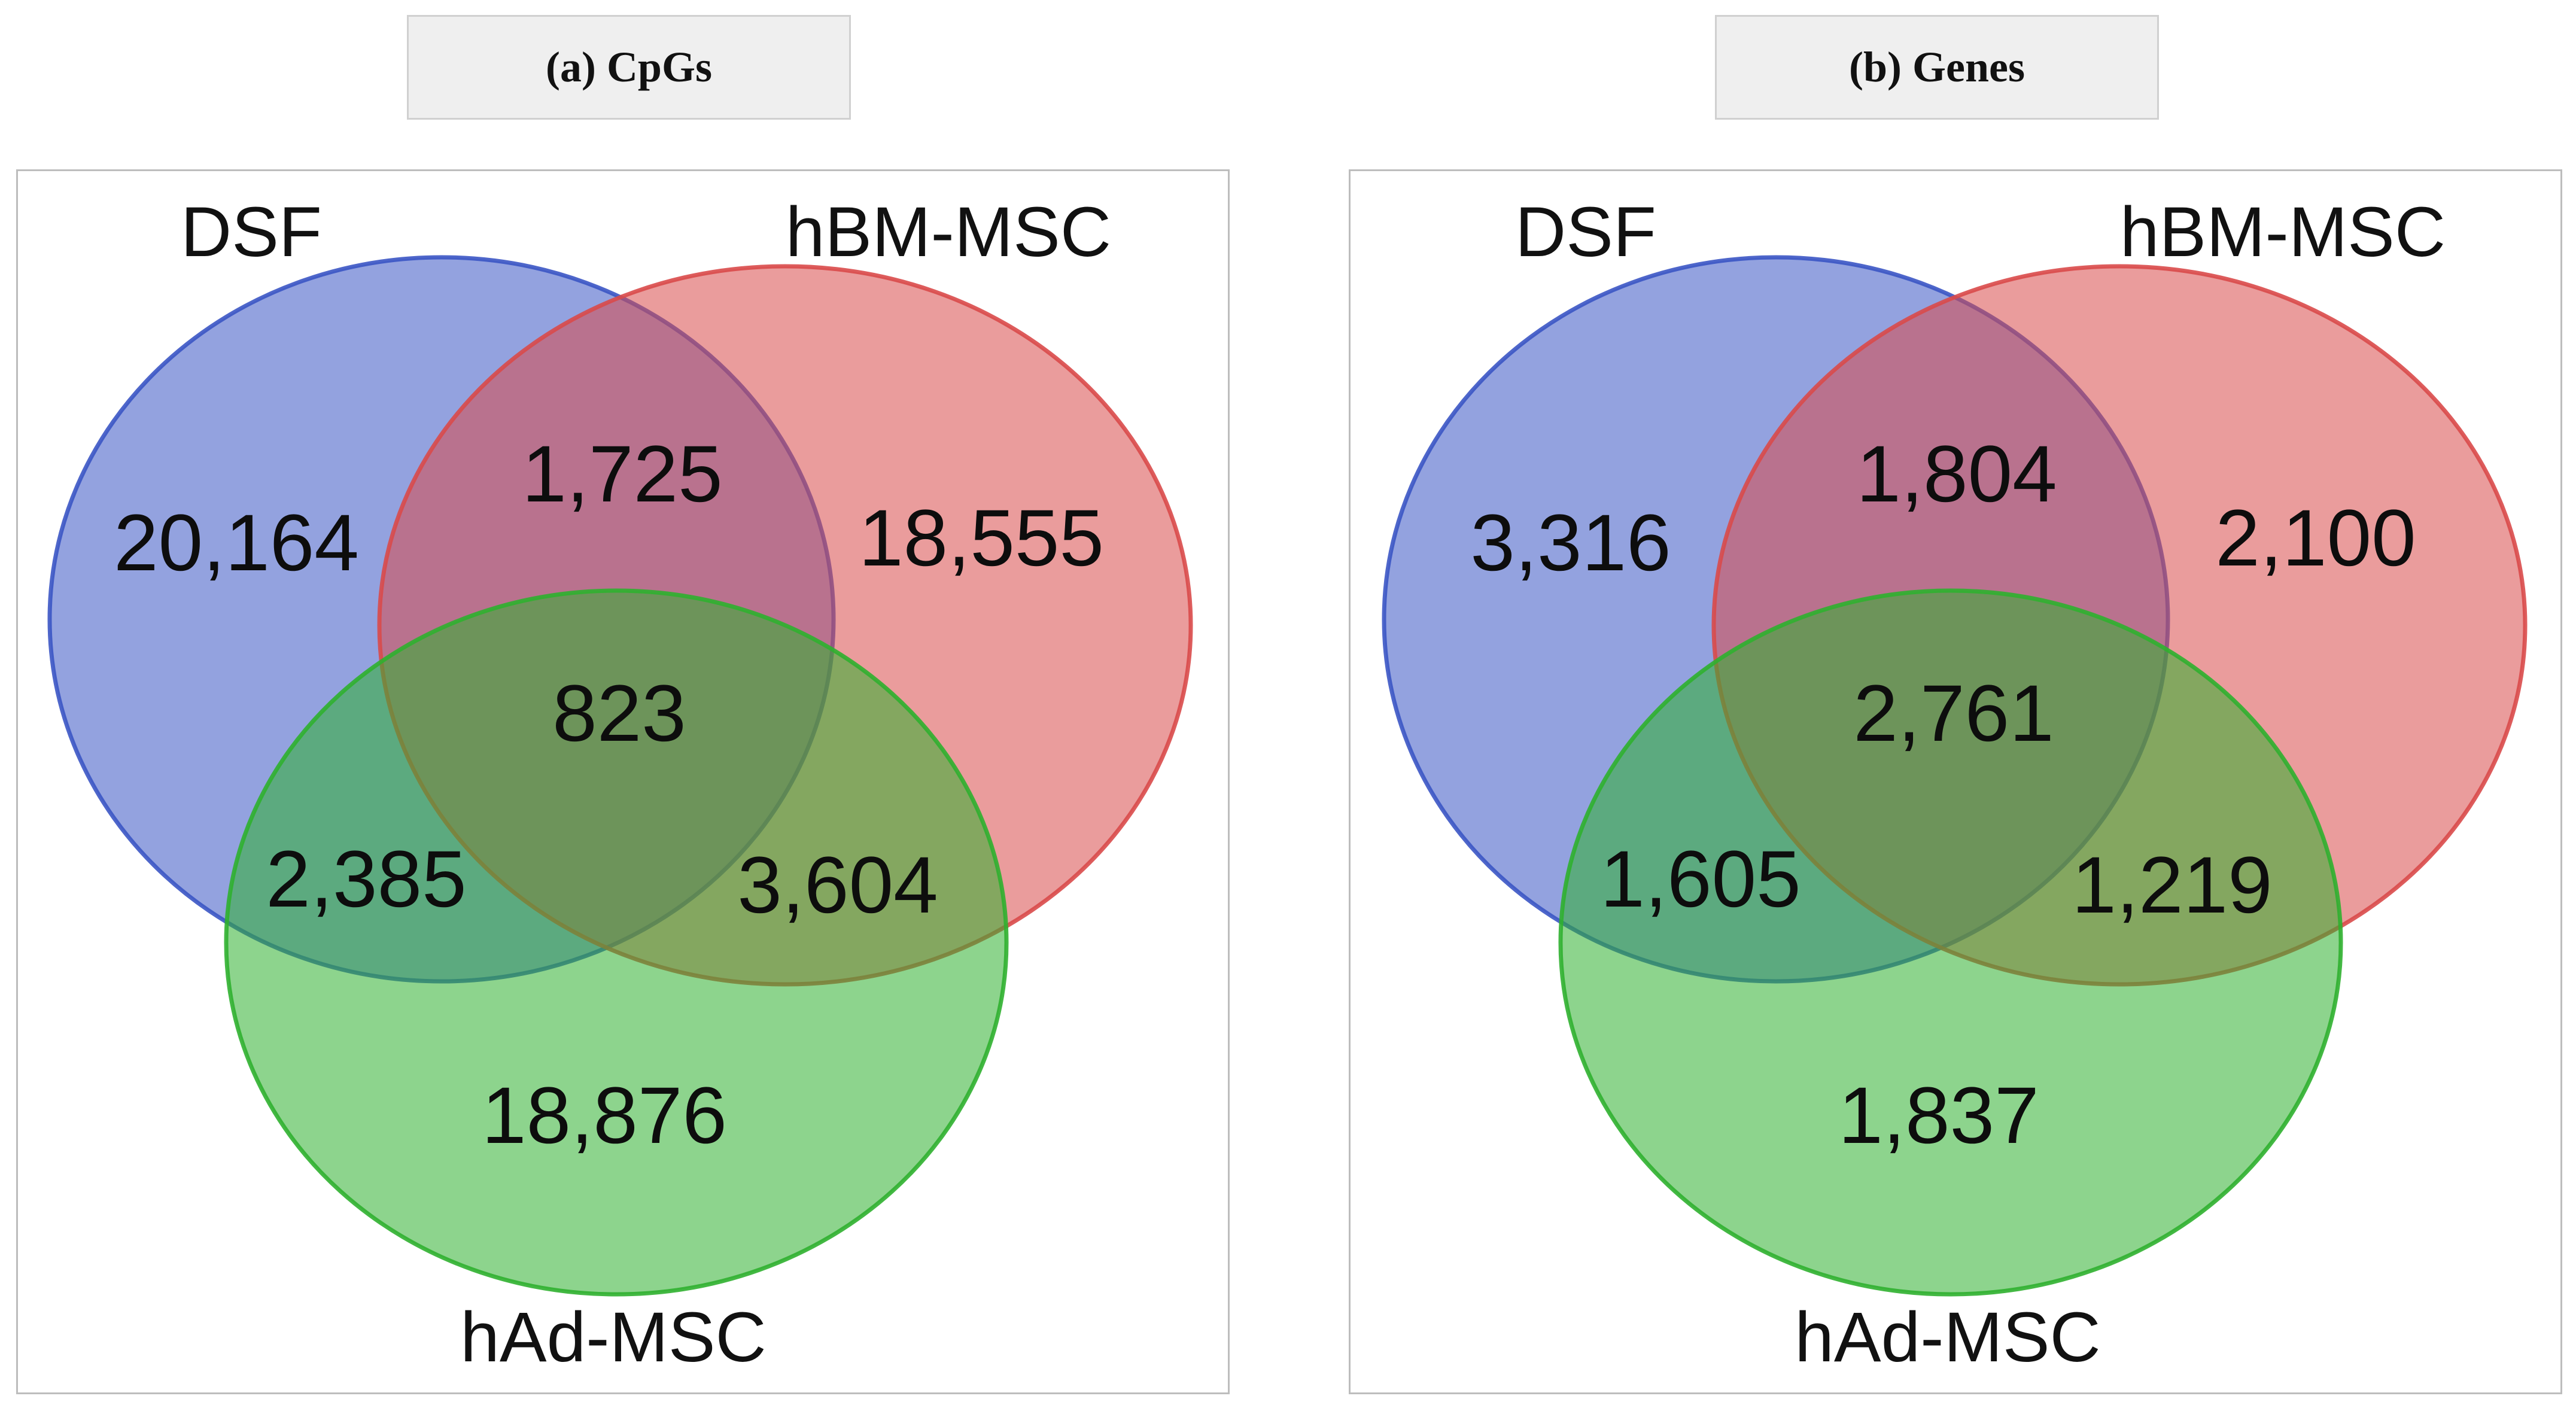  I want to click on region-count-hbm-only: 18,555, so click(982, 538).